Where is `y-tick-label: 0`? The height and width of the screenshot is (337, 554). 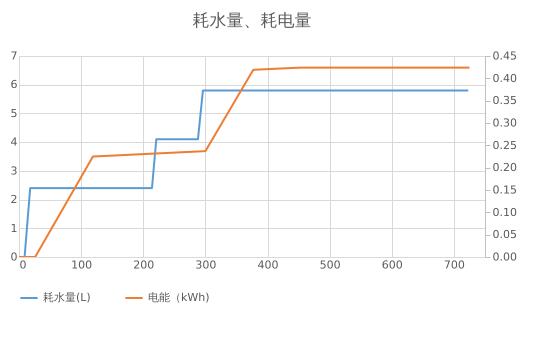 y-tick-label: 0 is located at coordinates (14, 257).